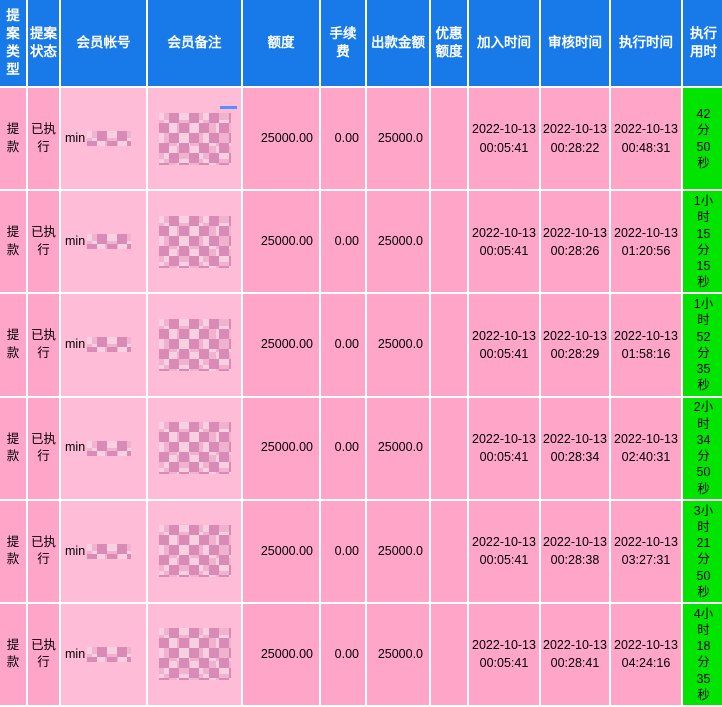 This screenshot has height=707, width=722. Describe the element at coordinates (702, 655) in the screenshot. I see `cell-exec-duration: 4小时18分35秒` at that location.